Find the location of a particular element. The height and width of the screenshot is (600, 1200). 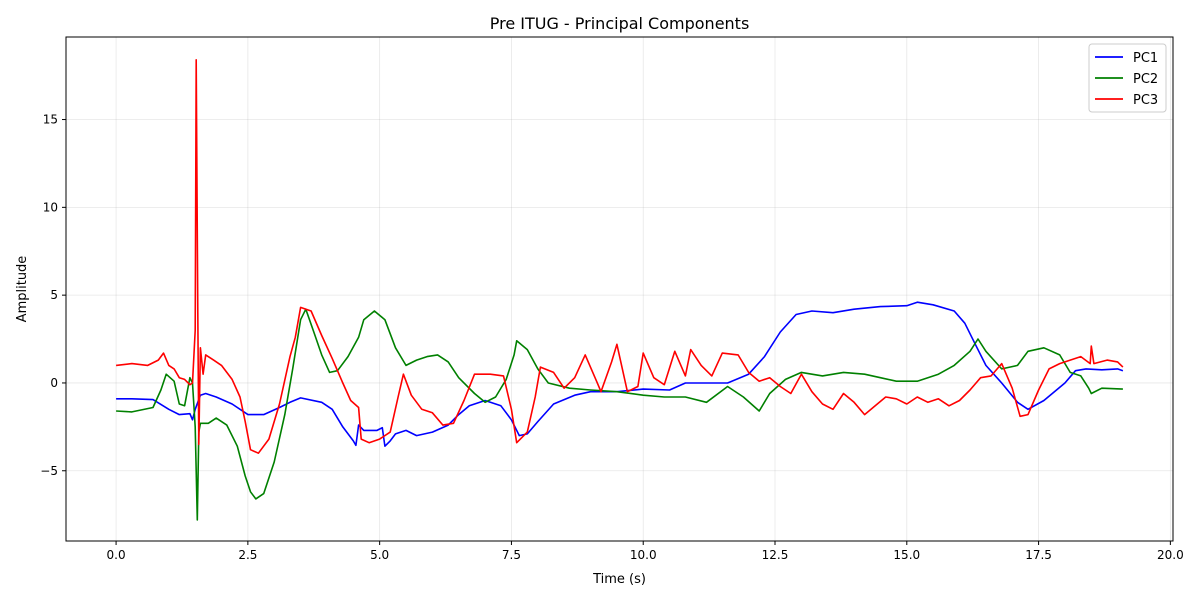

legend-label-pc1: PC1 is located at coordinates (1145, 58).